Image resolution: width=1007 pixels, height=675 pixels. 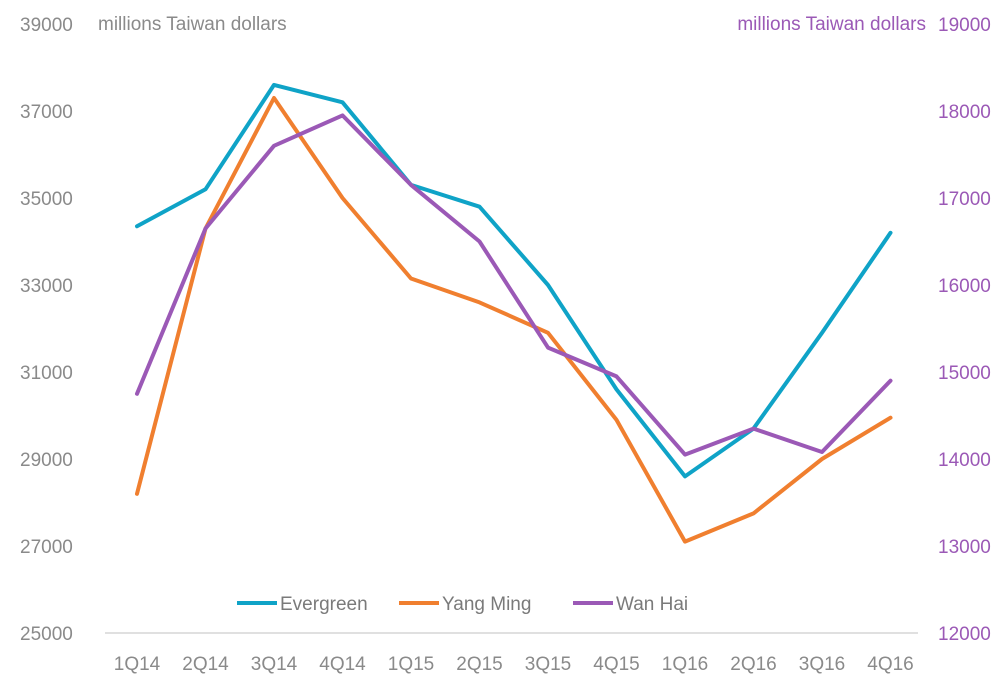 I want to click on left-tick-label: 37000, so click(x=46, y=112).